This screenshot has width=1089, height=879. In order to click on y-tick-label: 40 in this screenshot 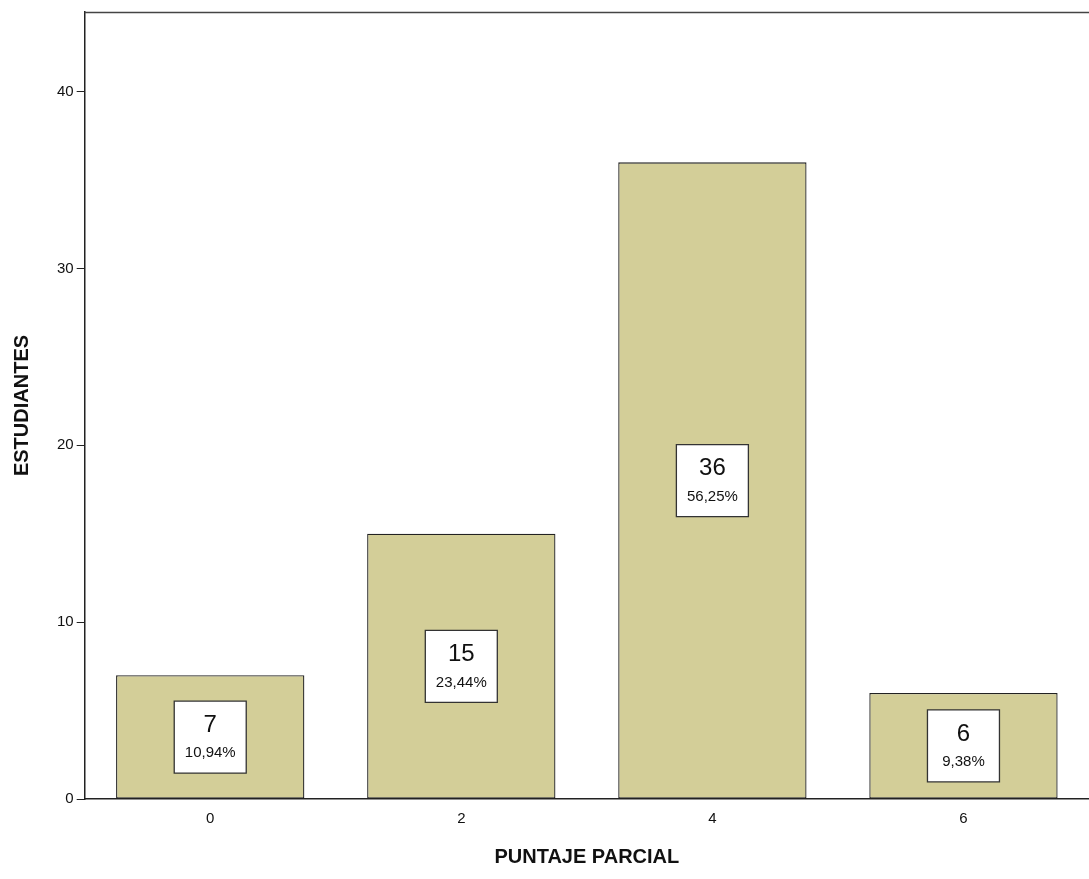, I will do `click(65, 90)`.